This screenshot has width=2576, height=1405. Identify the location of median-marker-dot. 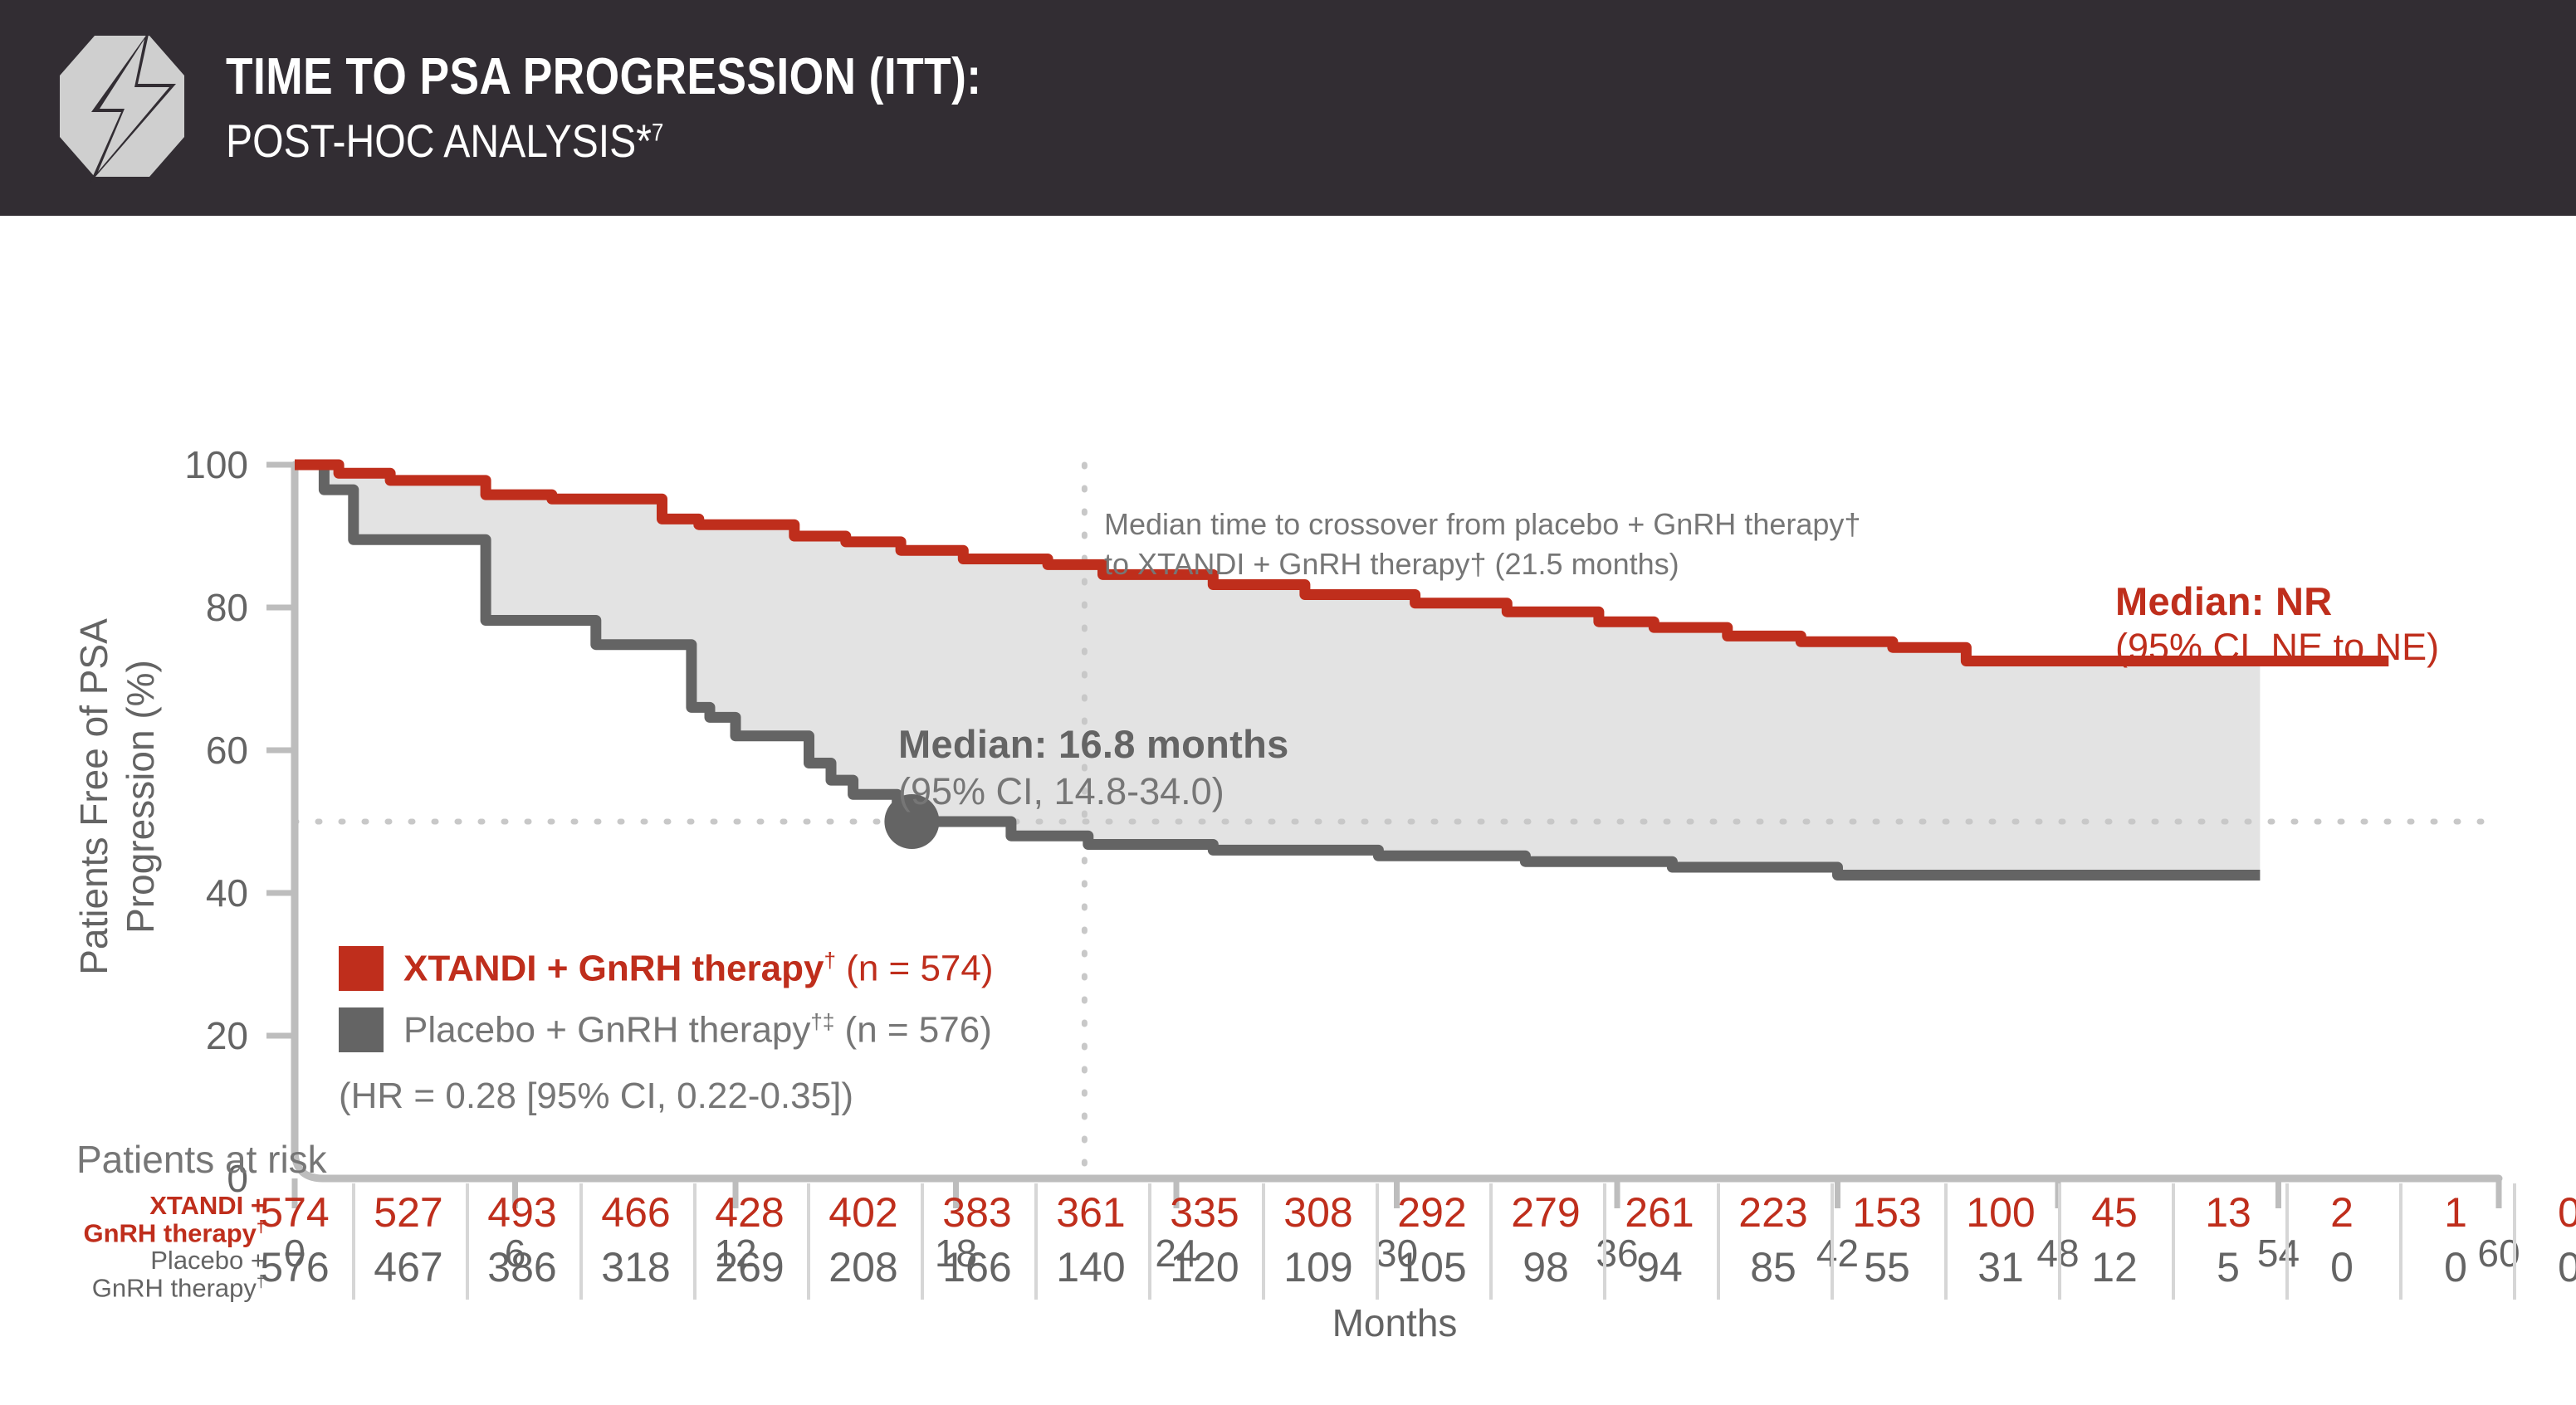
(912, 821).